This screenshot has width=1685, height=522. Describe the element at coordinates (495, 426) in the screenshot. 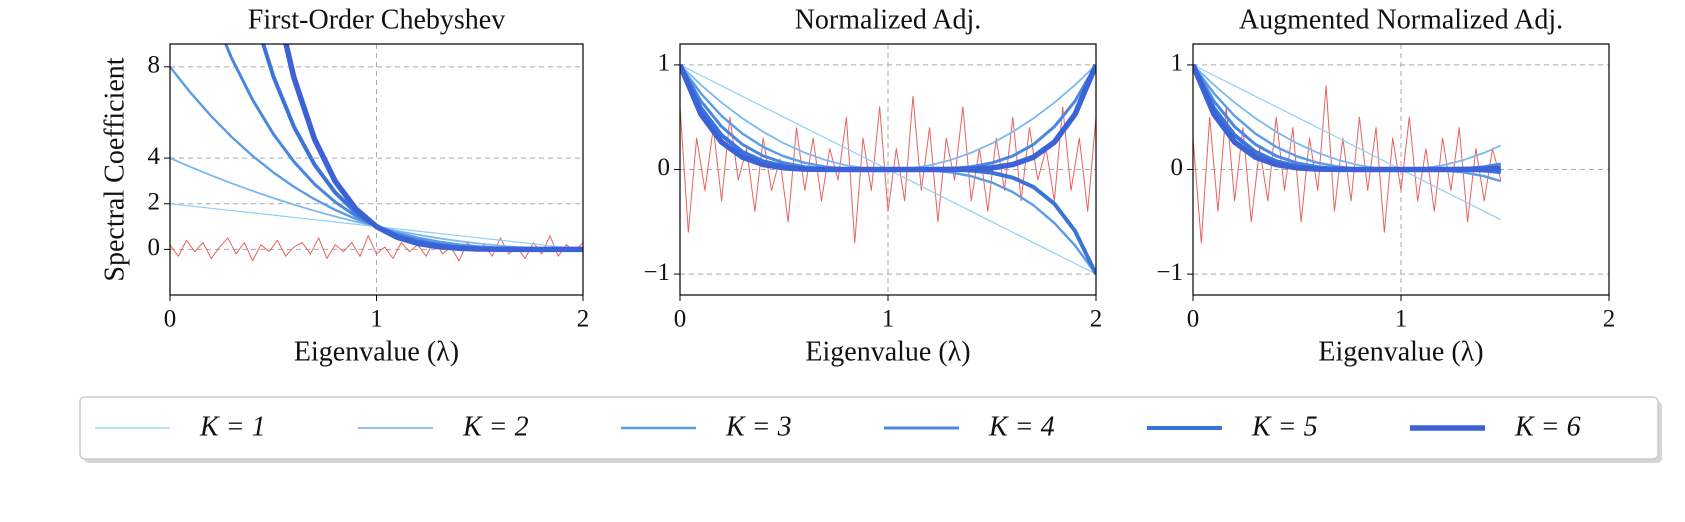

I see `legend-label: K = 2` at that location.